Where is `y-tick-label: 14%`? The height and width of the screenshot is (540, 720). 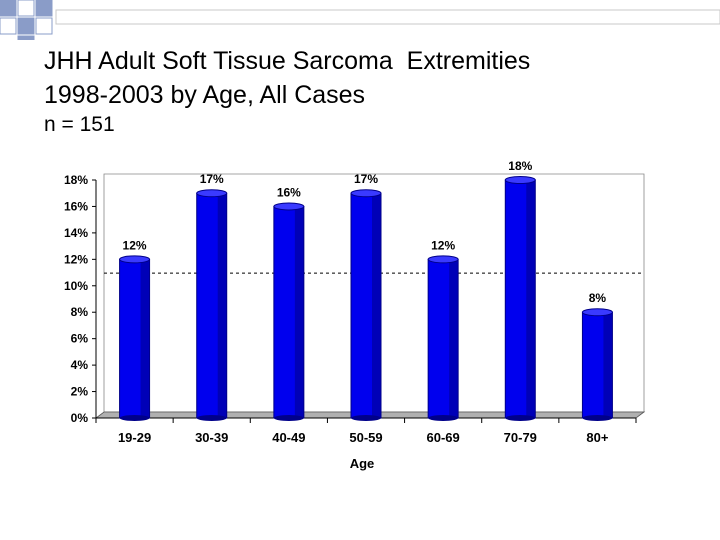 y-tick-label: 14% is located at coordinates (76, 233).